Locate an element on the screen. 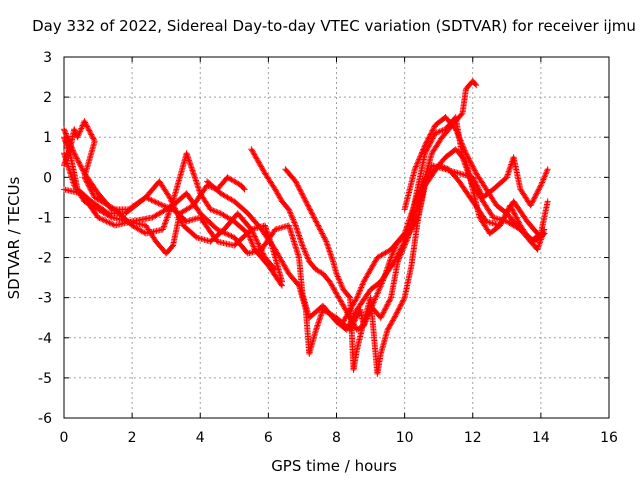 The height and width of the screenshot is (480, 640). x-axis-label: GPS time / hours is located at coordinates (334, 466).